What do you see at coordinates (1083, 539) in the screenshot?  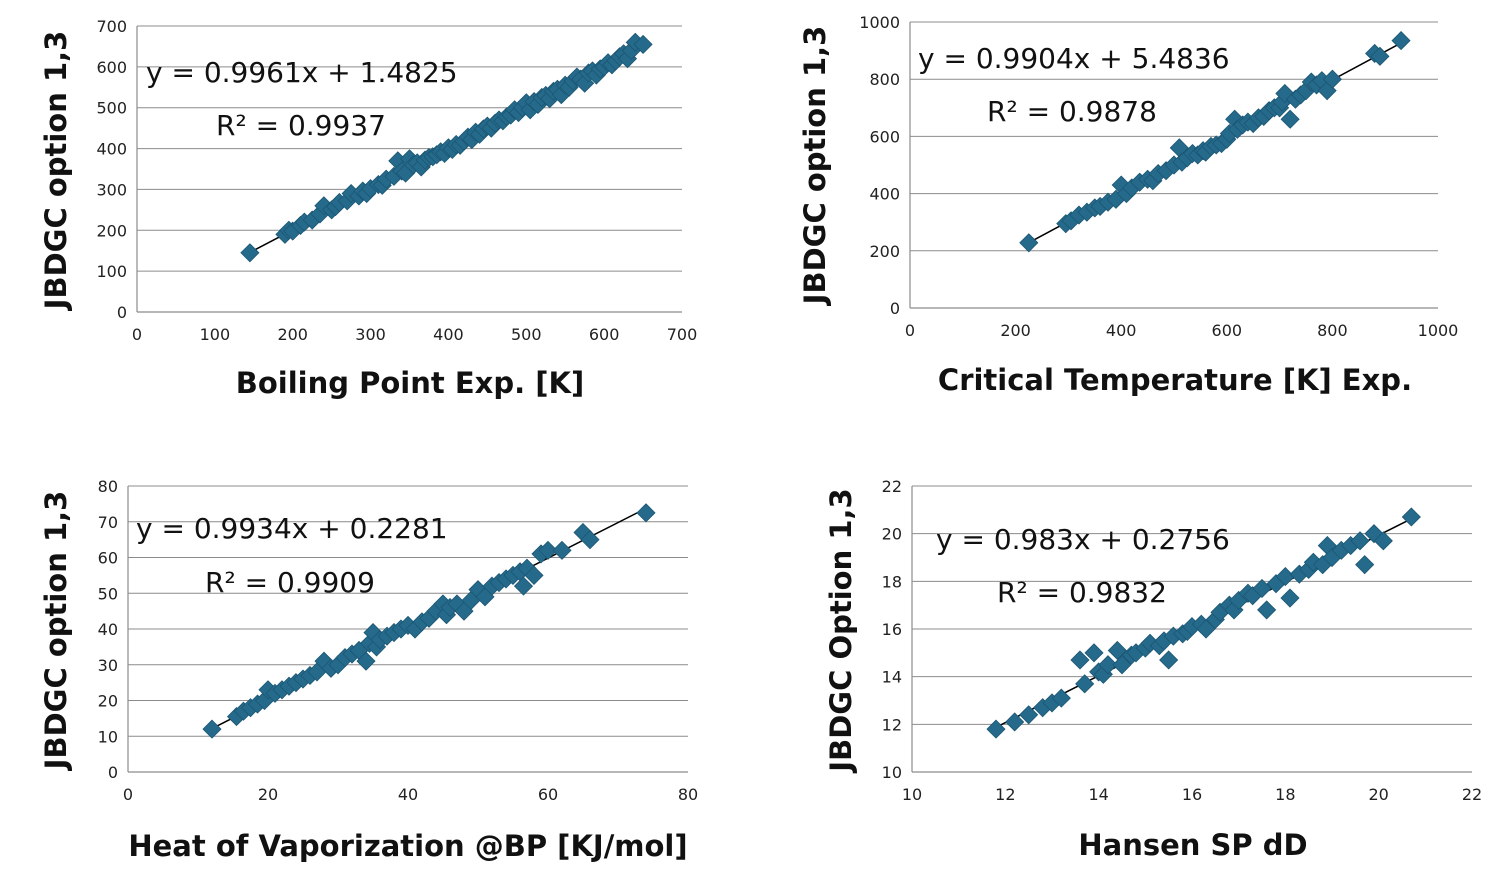 I see `trendline-equation: y = 0.983x + 0.2756` at bounding box center [1083, 539].